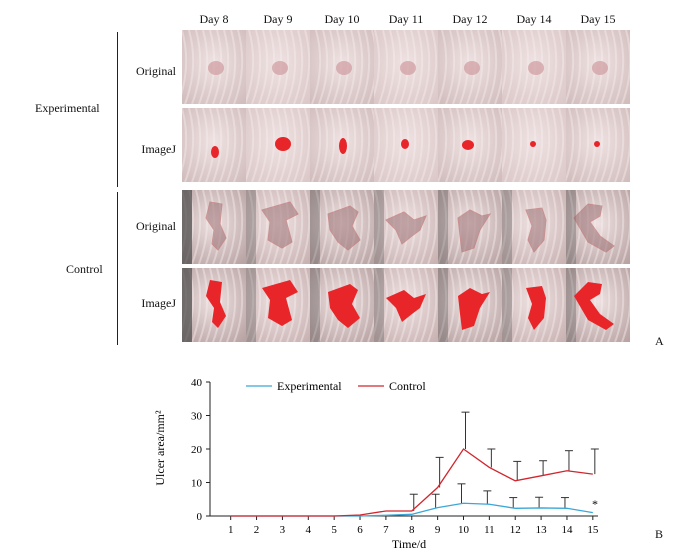 This screenshot has height=560, width=689. I want to click on day-header-7: Day 15, so click(598, 19).